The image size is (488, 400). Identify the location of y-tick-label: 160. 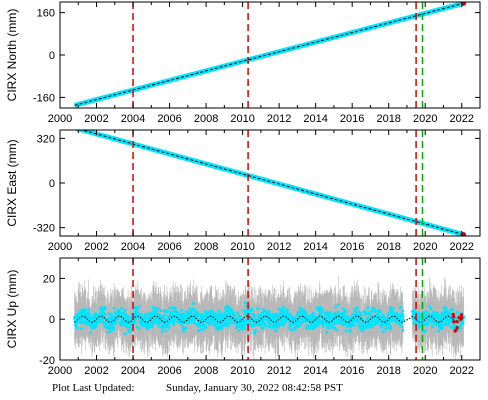
(46, 14).